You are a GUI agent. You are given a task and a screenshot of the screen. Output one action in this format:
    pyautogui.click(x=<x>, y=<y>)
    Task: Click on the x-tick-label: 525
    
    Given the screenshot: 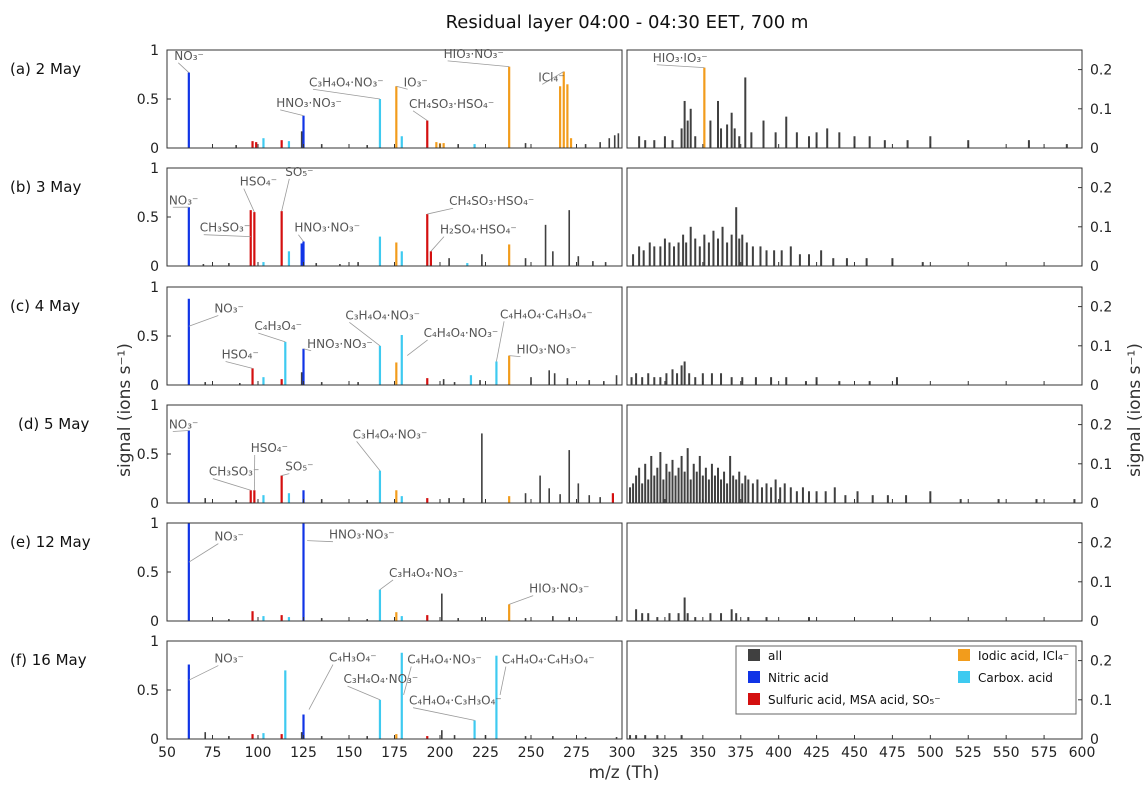 What is the action you would take?
    pyautogui.click(x=968, y=753)
    